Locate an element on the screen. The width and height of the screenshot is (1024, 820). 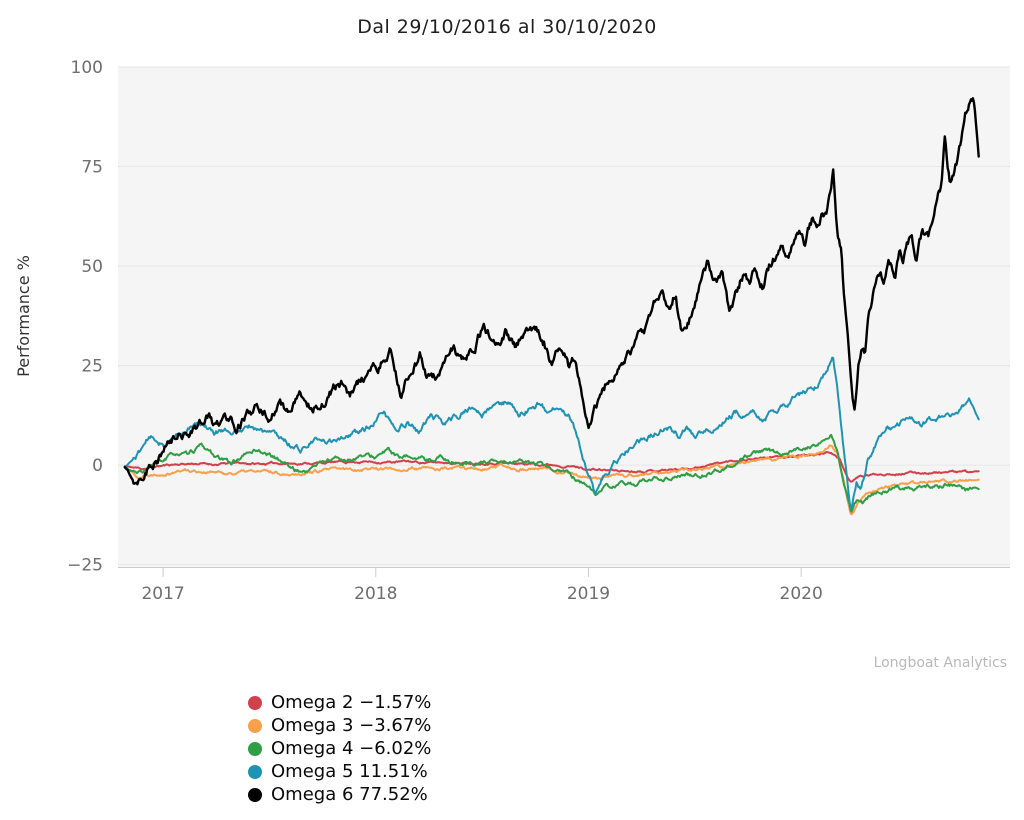
x-tick-label: 2017 is located at coordinates (162, 594).